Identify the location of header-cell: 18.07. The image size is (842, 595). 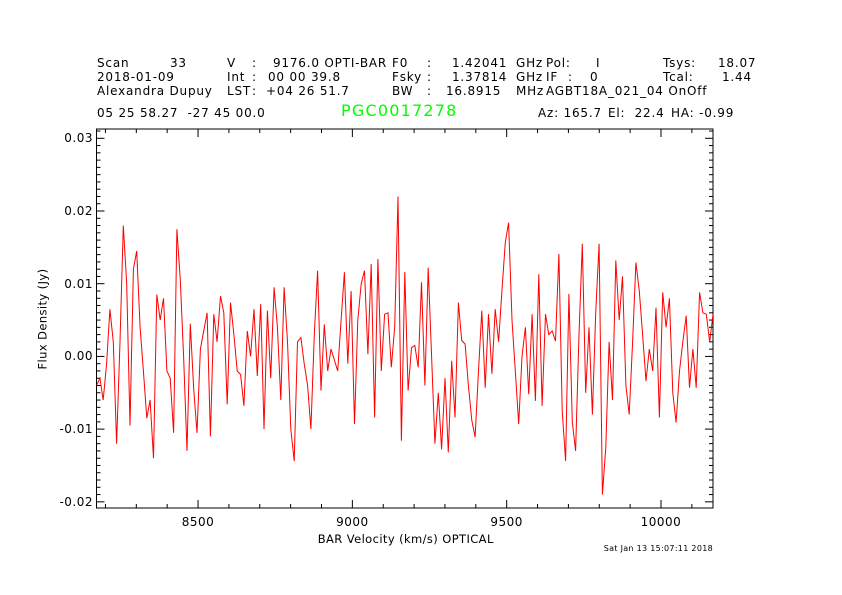
(737, 63).